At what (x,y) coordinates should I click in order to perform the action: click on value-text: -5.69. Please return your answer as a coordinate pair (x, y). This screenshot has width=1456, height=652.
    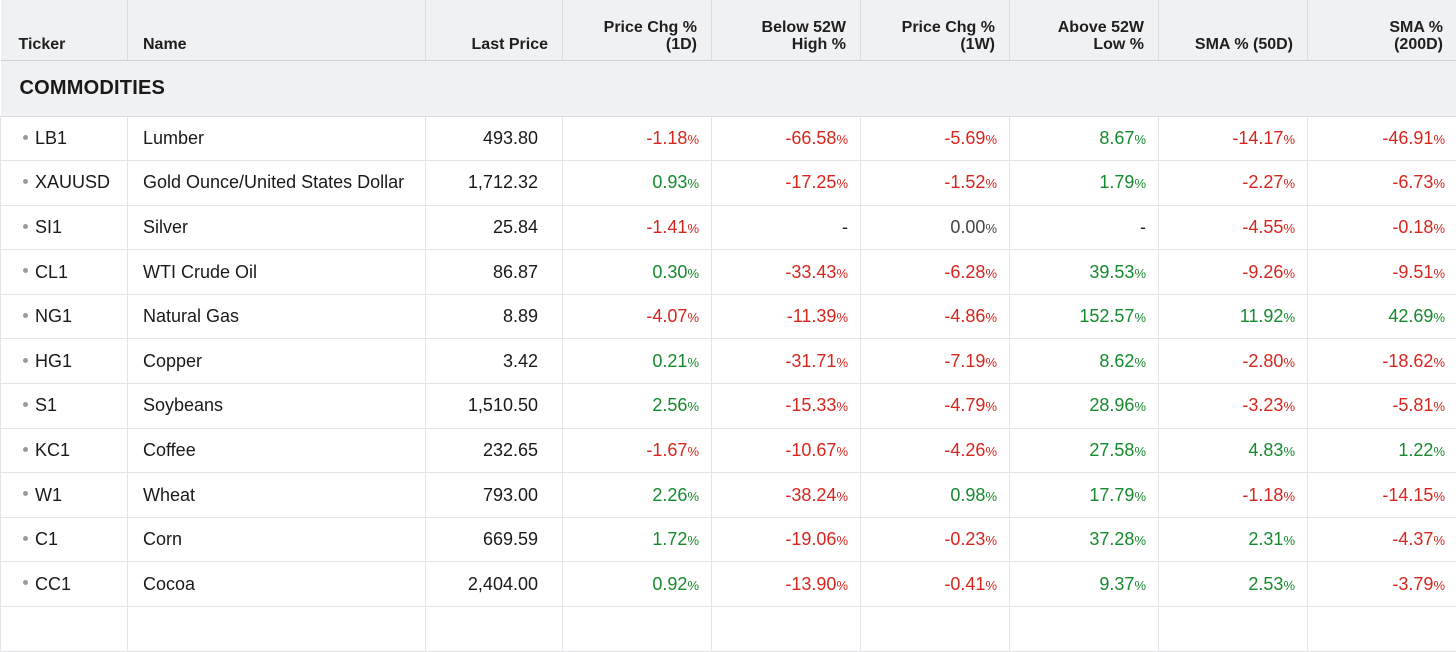
    Looking at the image, I should click on (964, 138).